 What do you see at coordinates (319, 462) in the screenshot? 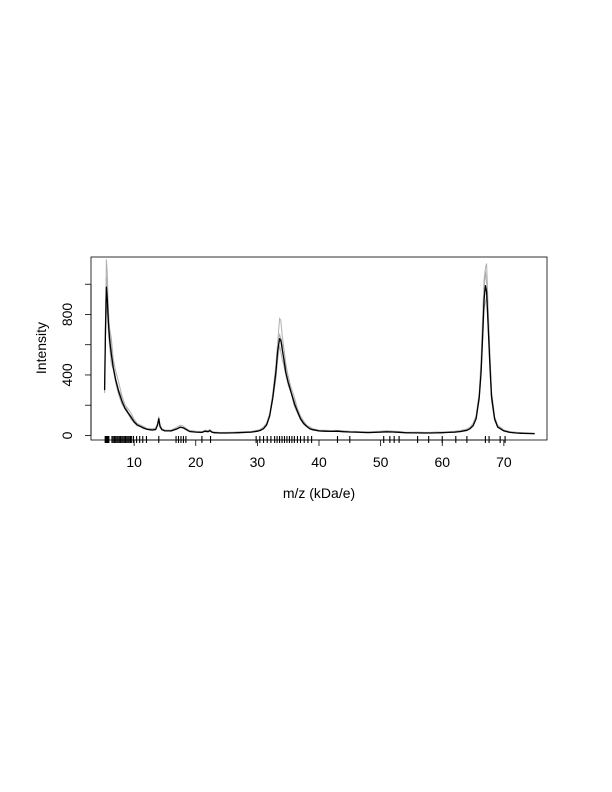
I see `x-tick-label: 40` at bounding box center [319, 462].